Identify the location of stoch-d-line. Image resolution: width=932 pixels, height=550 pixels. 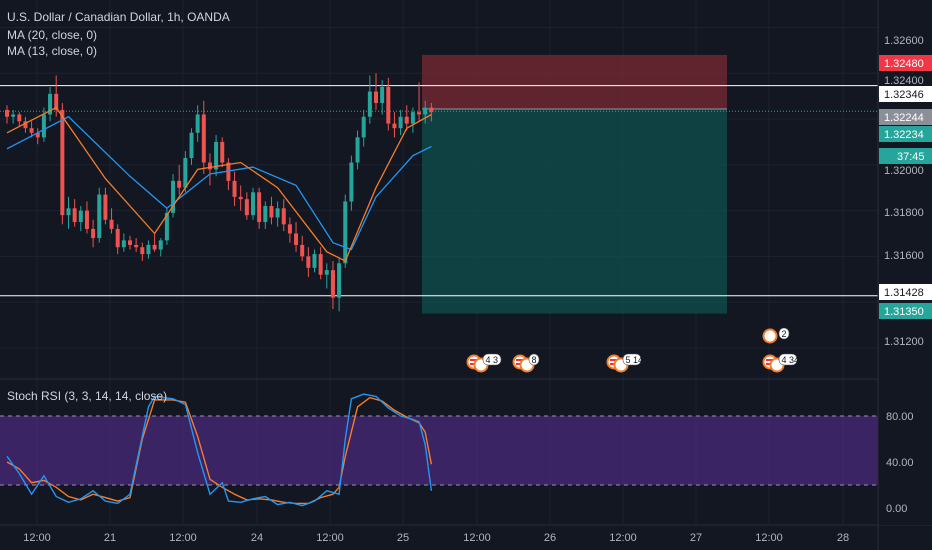
(219, 450).